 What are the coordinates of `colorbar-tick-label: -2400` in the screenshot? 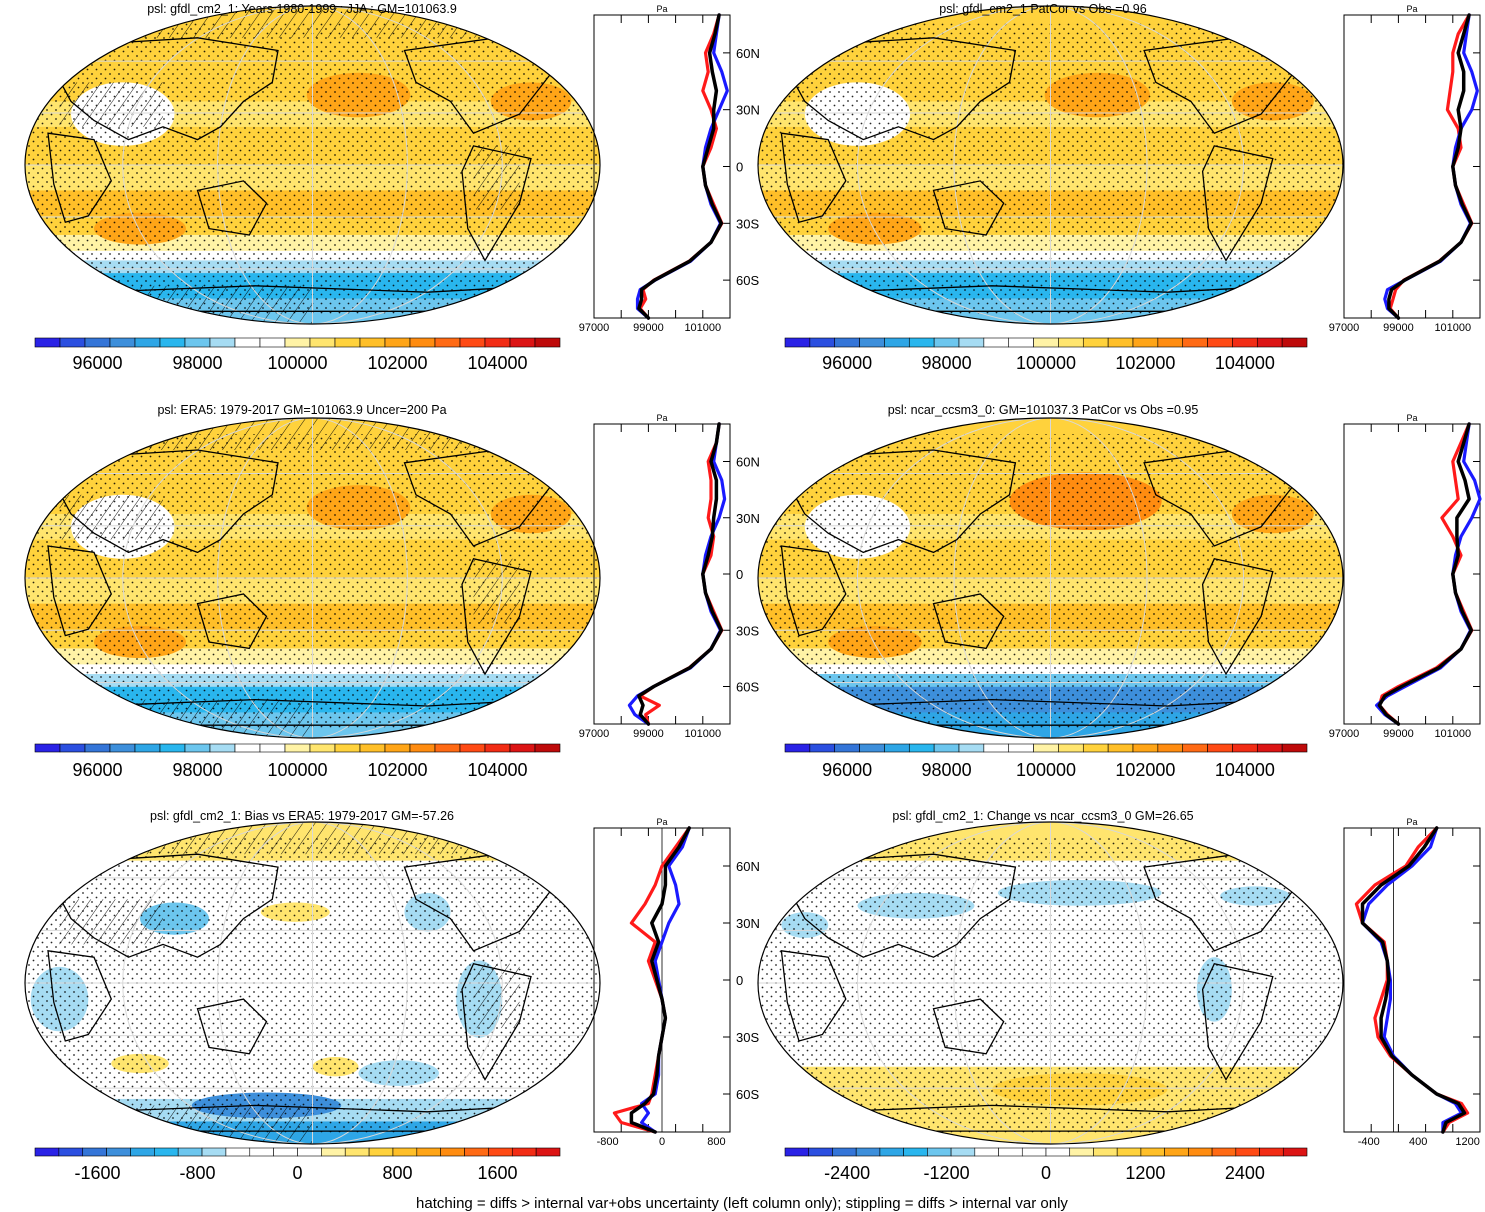 It's located at (847, 1173).